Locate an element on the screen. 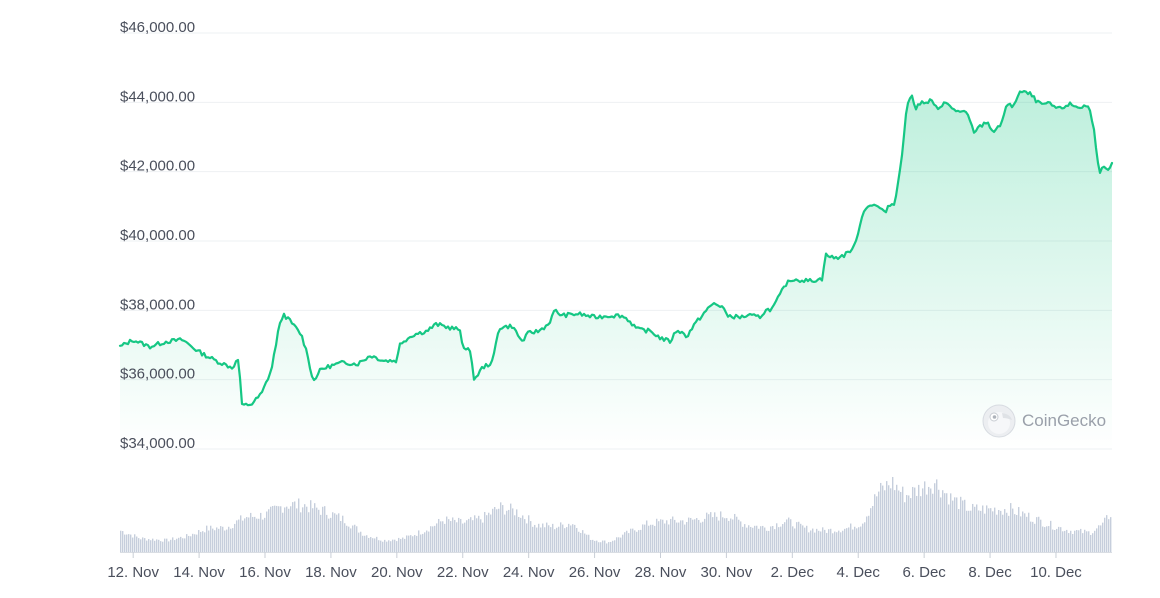 Image resolution: width=1160 pixels, height=598 pixels. x-tick-label: 16. Nov is located at coordinates (265, 572).